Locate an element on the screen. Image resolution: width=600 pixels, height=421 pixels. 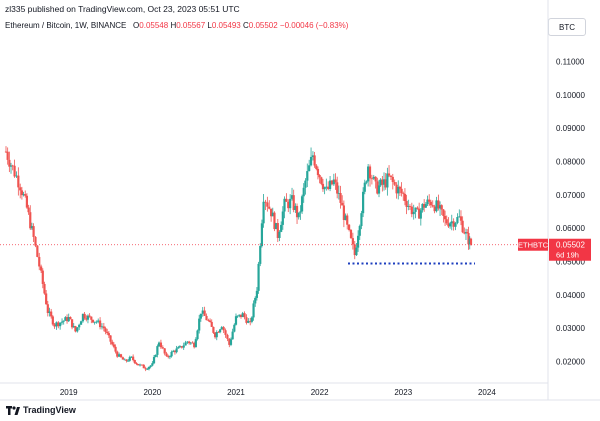
tradingview-logo-icon is located at coordinates (13, 410).